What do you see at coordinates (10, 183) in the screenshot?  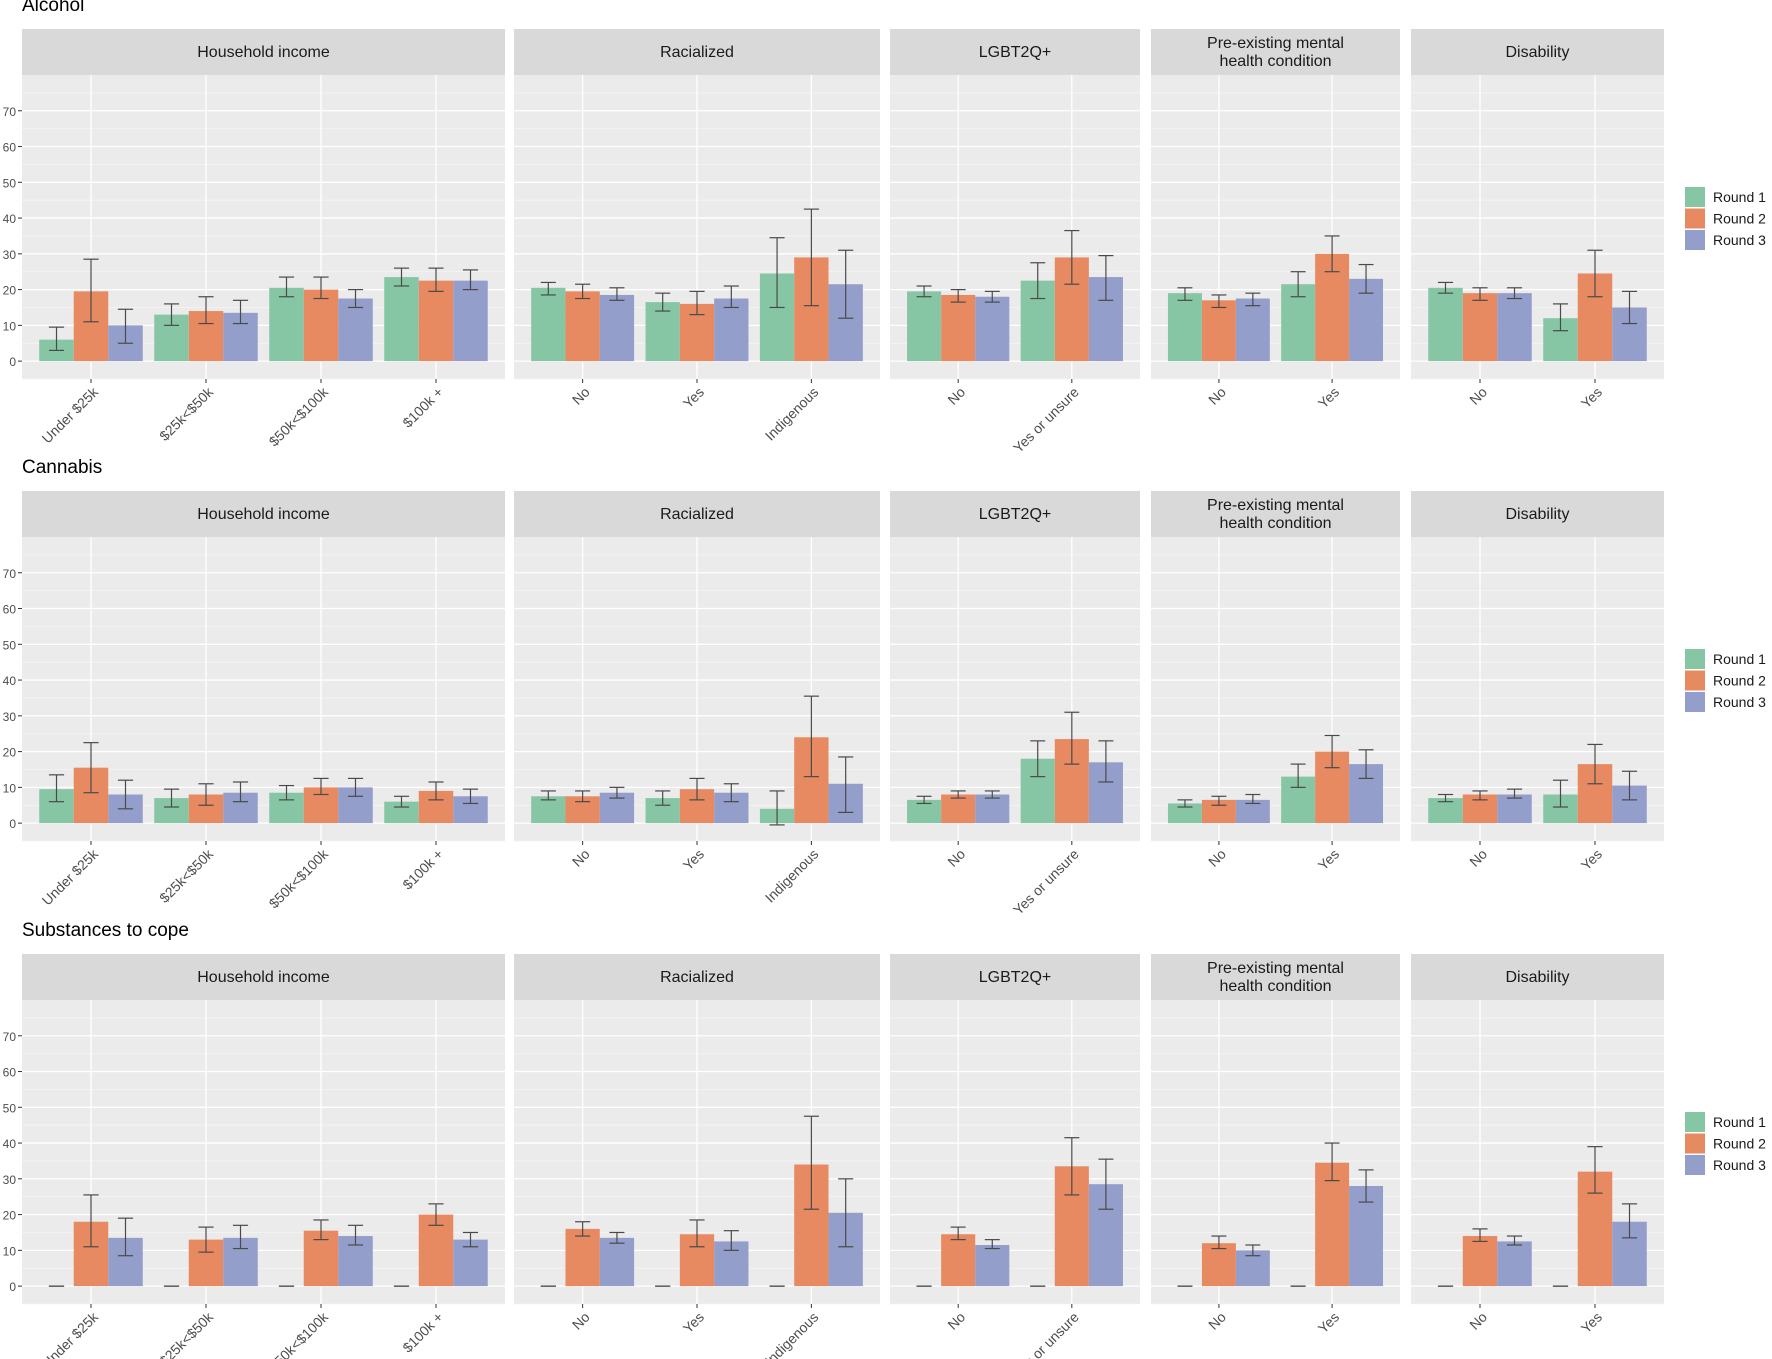 I see `y-tick-label: 50` at bounding box center [10, 183].